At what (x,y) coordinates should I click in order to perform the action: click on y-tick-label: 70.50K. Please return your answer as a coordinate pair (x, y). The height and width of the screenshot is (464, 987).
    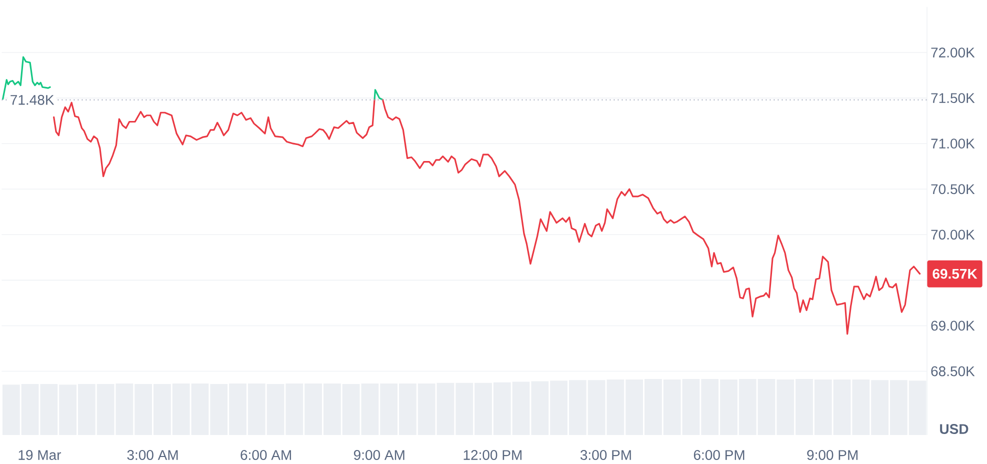
    Looking at the image, I should click on (953, 189).